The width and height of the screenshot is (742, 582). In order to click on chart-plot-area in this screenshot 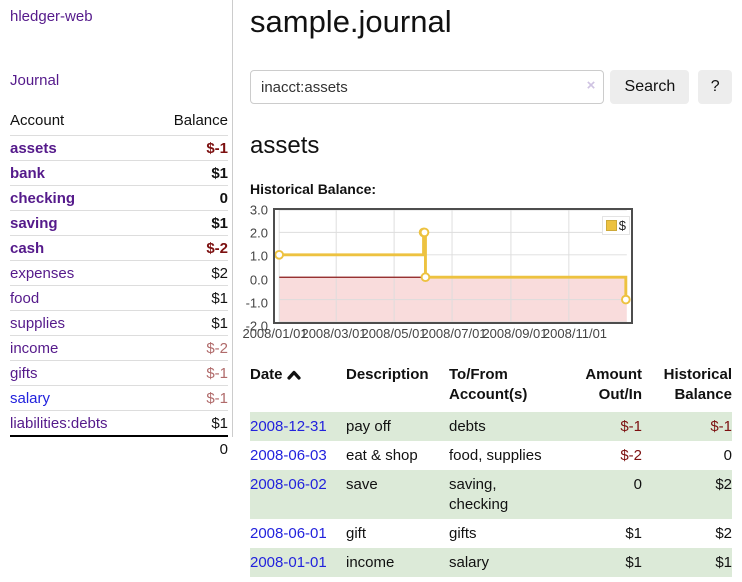, I will do `click(453, 266)`.